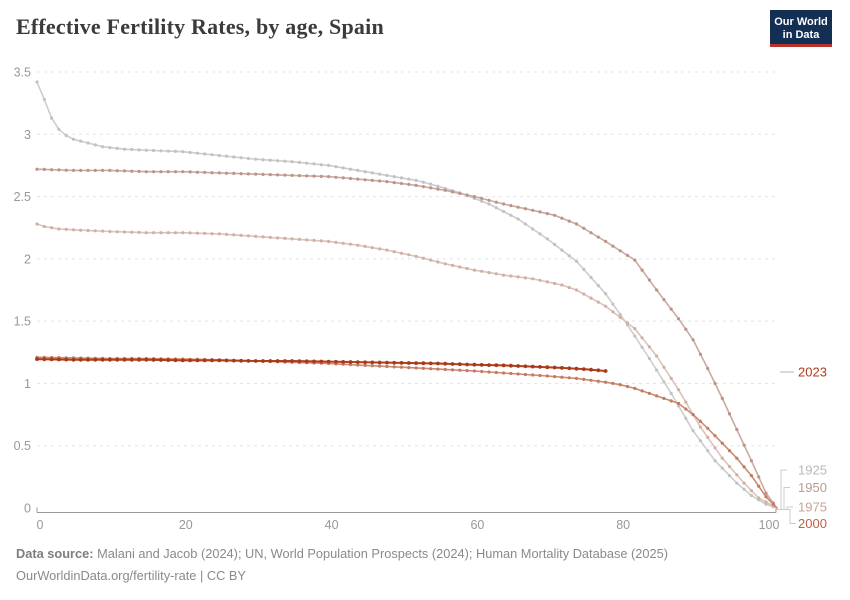 The image size is (850, 600). What do you see at coordinates (812, 372) in the screenshot?
I see `legend-label-2023: 2023` at bounding box center [812, 372].